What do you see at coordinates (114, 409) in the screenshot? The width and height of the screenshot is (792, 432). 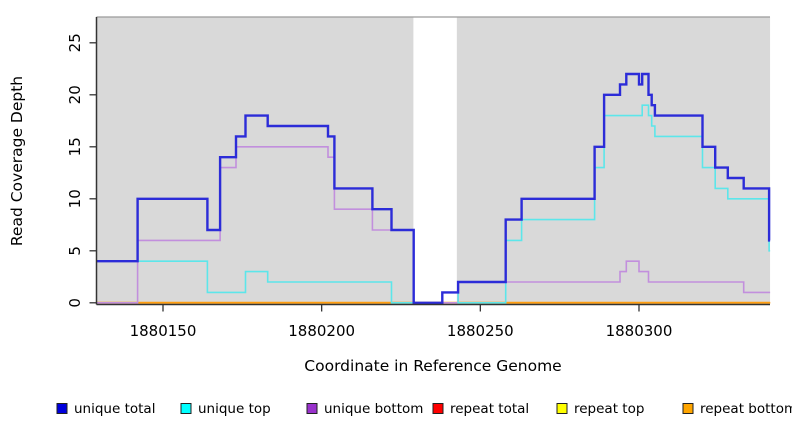 I see `legend-label: unique total` at bounding box center [114, 409].